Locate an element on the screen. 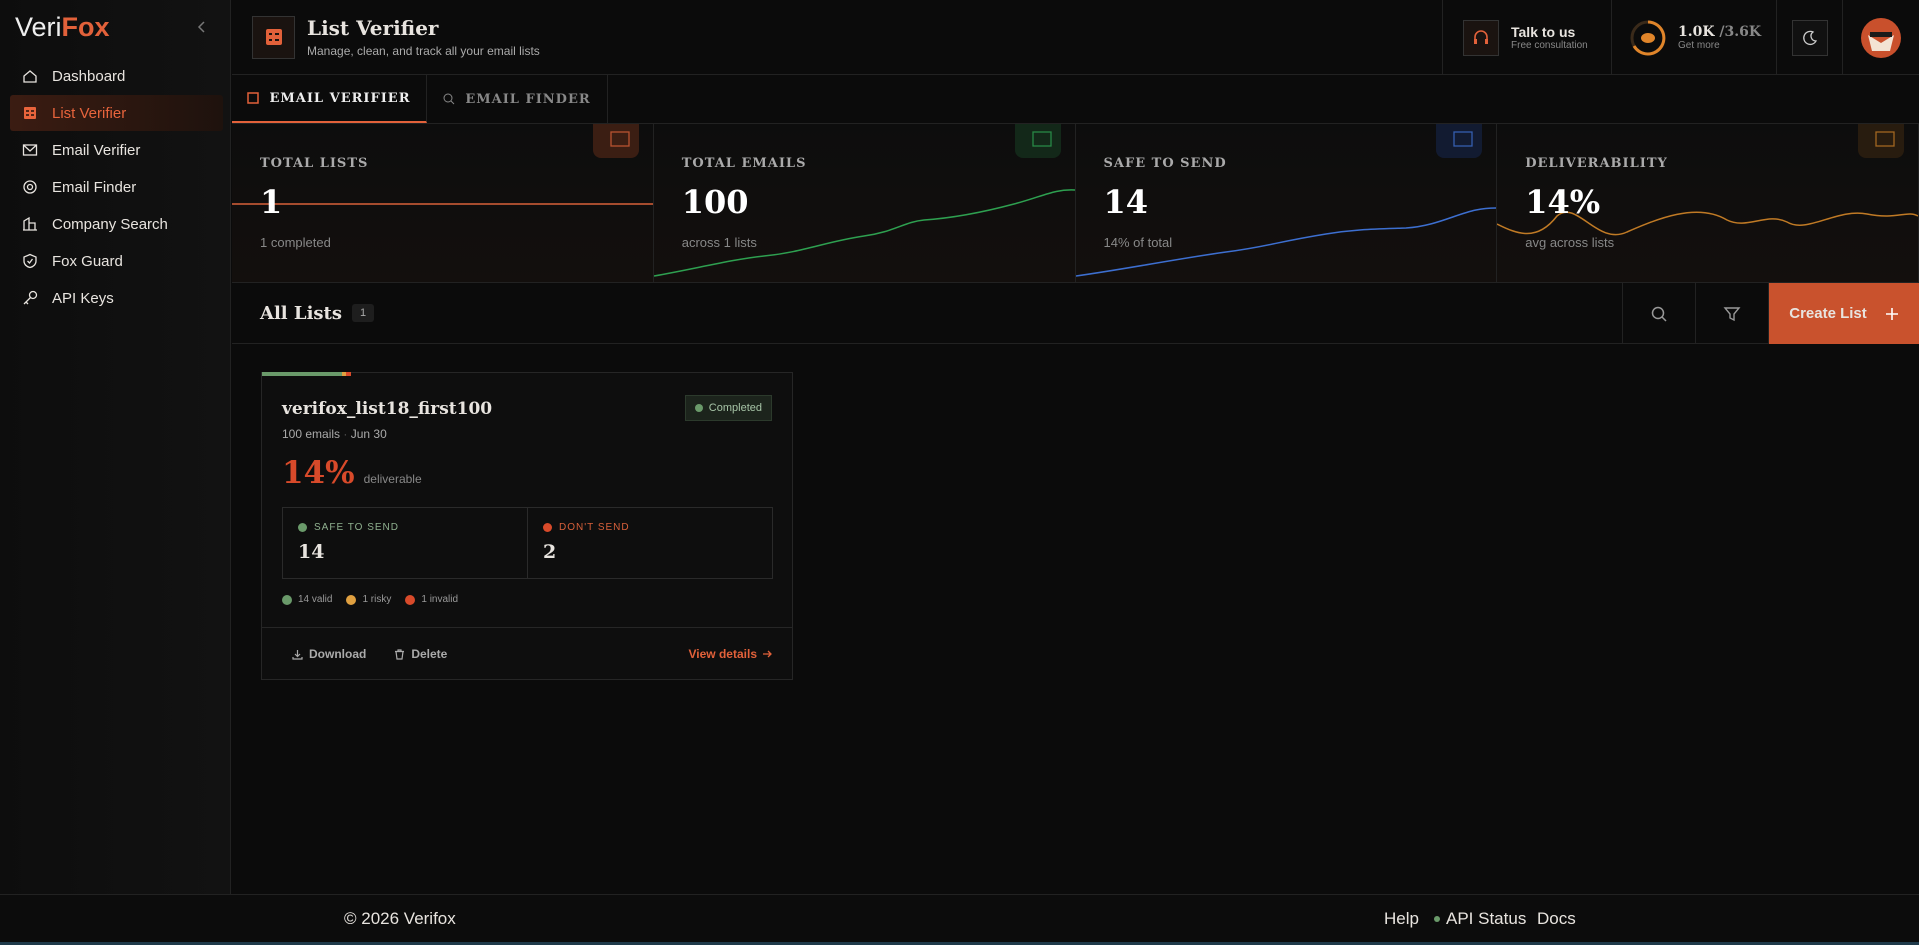 This screenshot has width=1919, height=945. nav-label: Dashboard is located at coordinates (89, 76).